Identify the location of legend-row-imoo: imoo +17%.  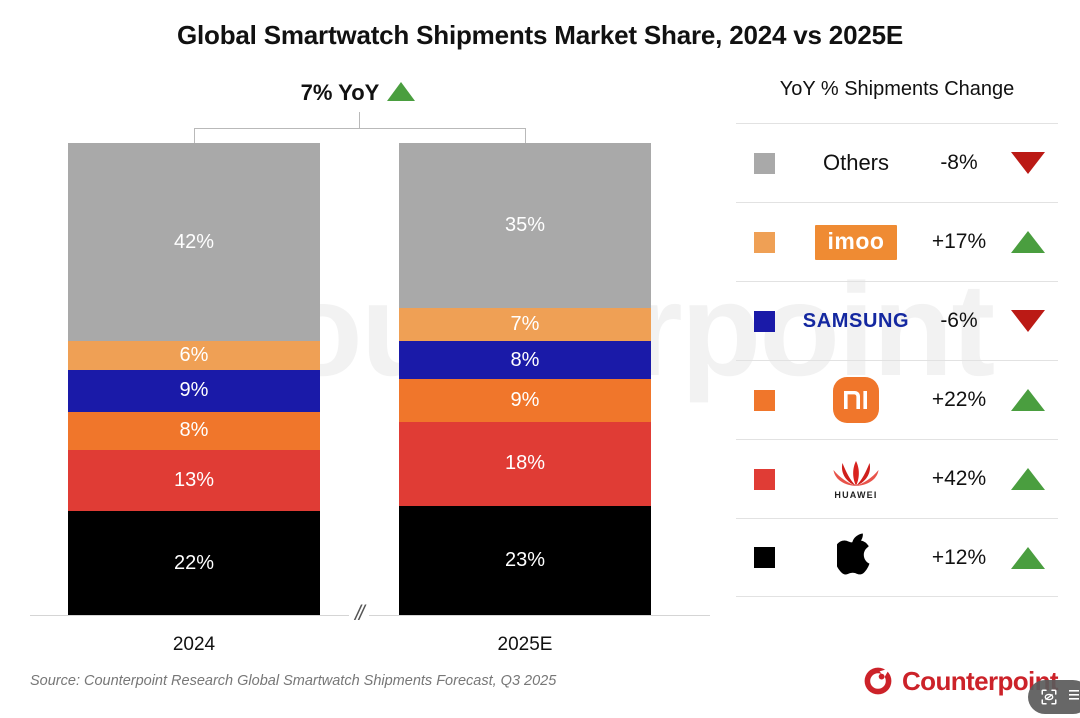
(897, 241).